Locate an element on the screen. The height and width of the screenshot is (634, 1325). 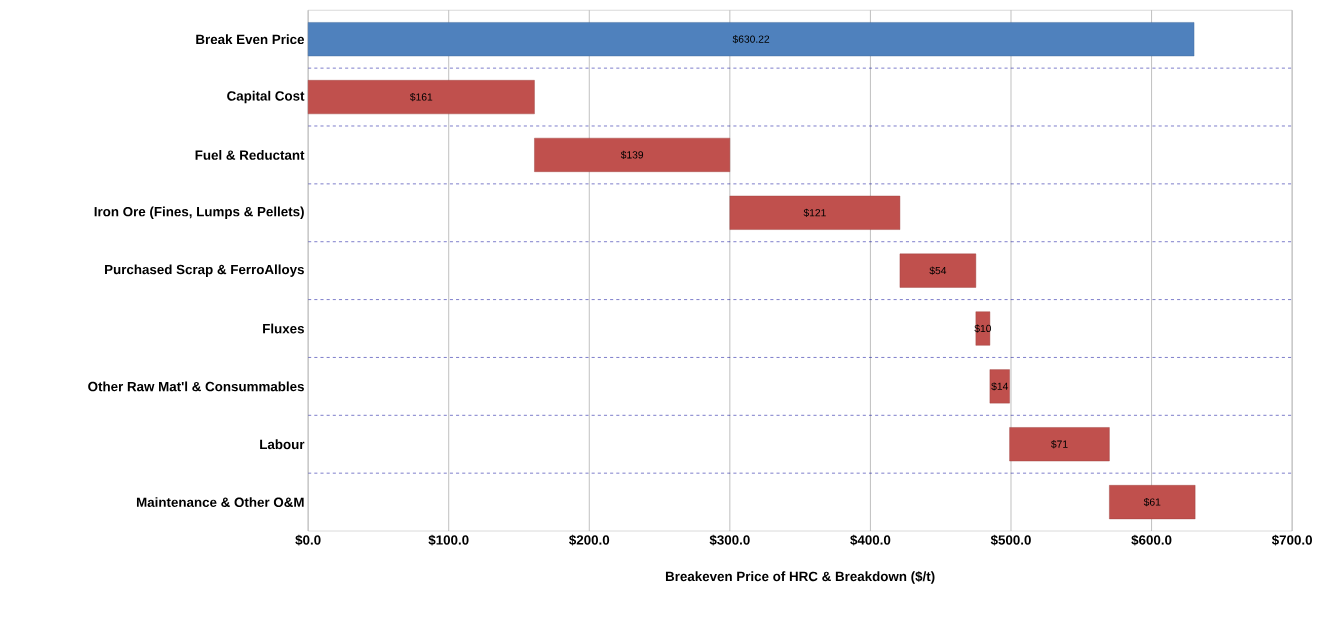
data-label: $14 is located at coordinates (1000, 386).